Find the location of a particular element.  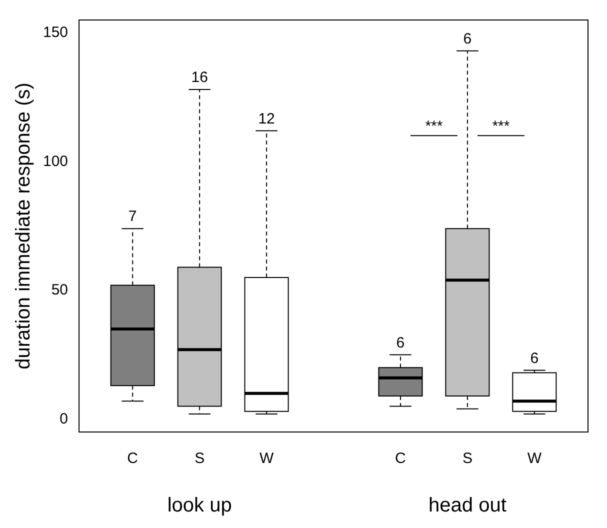

y-tick-label: 0 is located at coordinates (64, 419).